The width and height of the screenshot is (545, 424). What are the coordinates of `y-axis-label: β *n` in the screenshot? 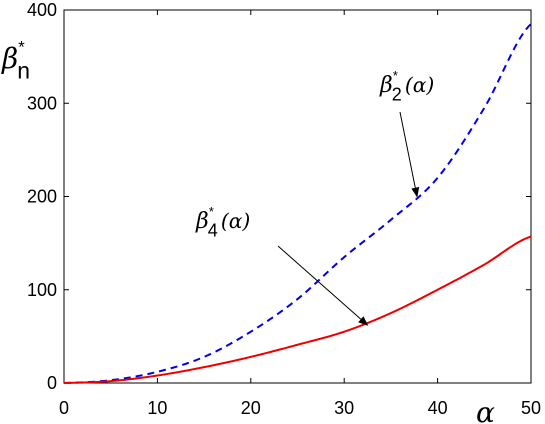 It's located at (15, 61).